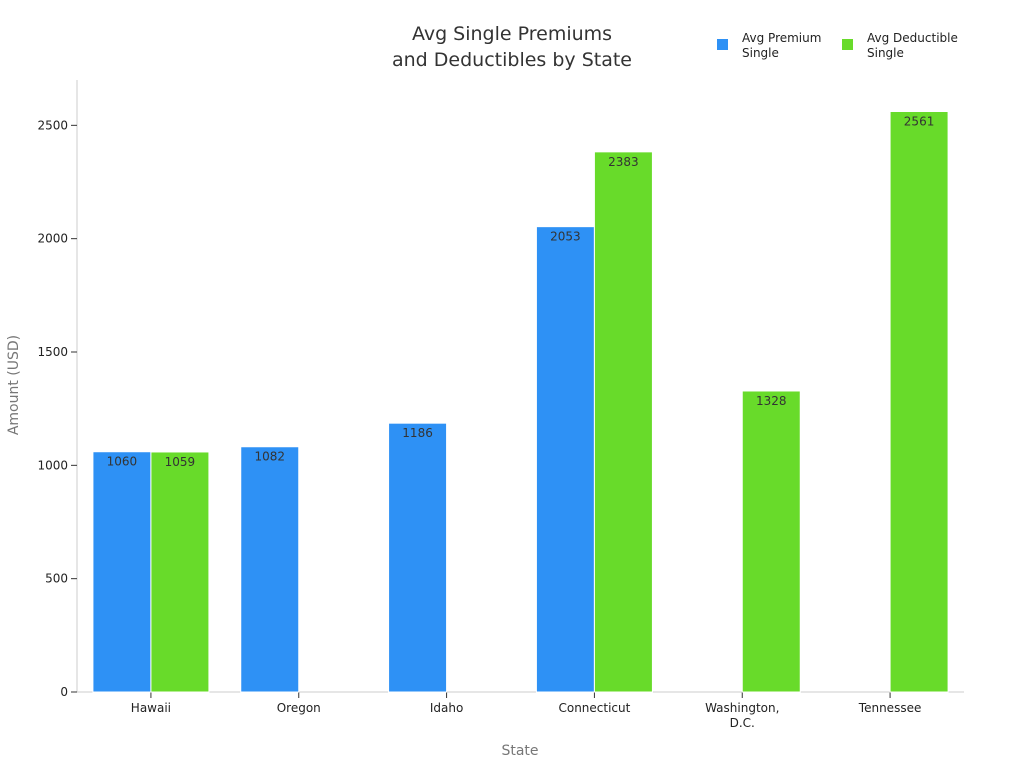  Describe the element at coordinates (14, 385) in the screenshot. I see `y-axis-title: Amount (USD)` at that location.